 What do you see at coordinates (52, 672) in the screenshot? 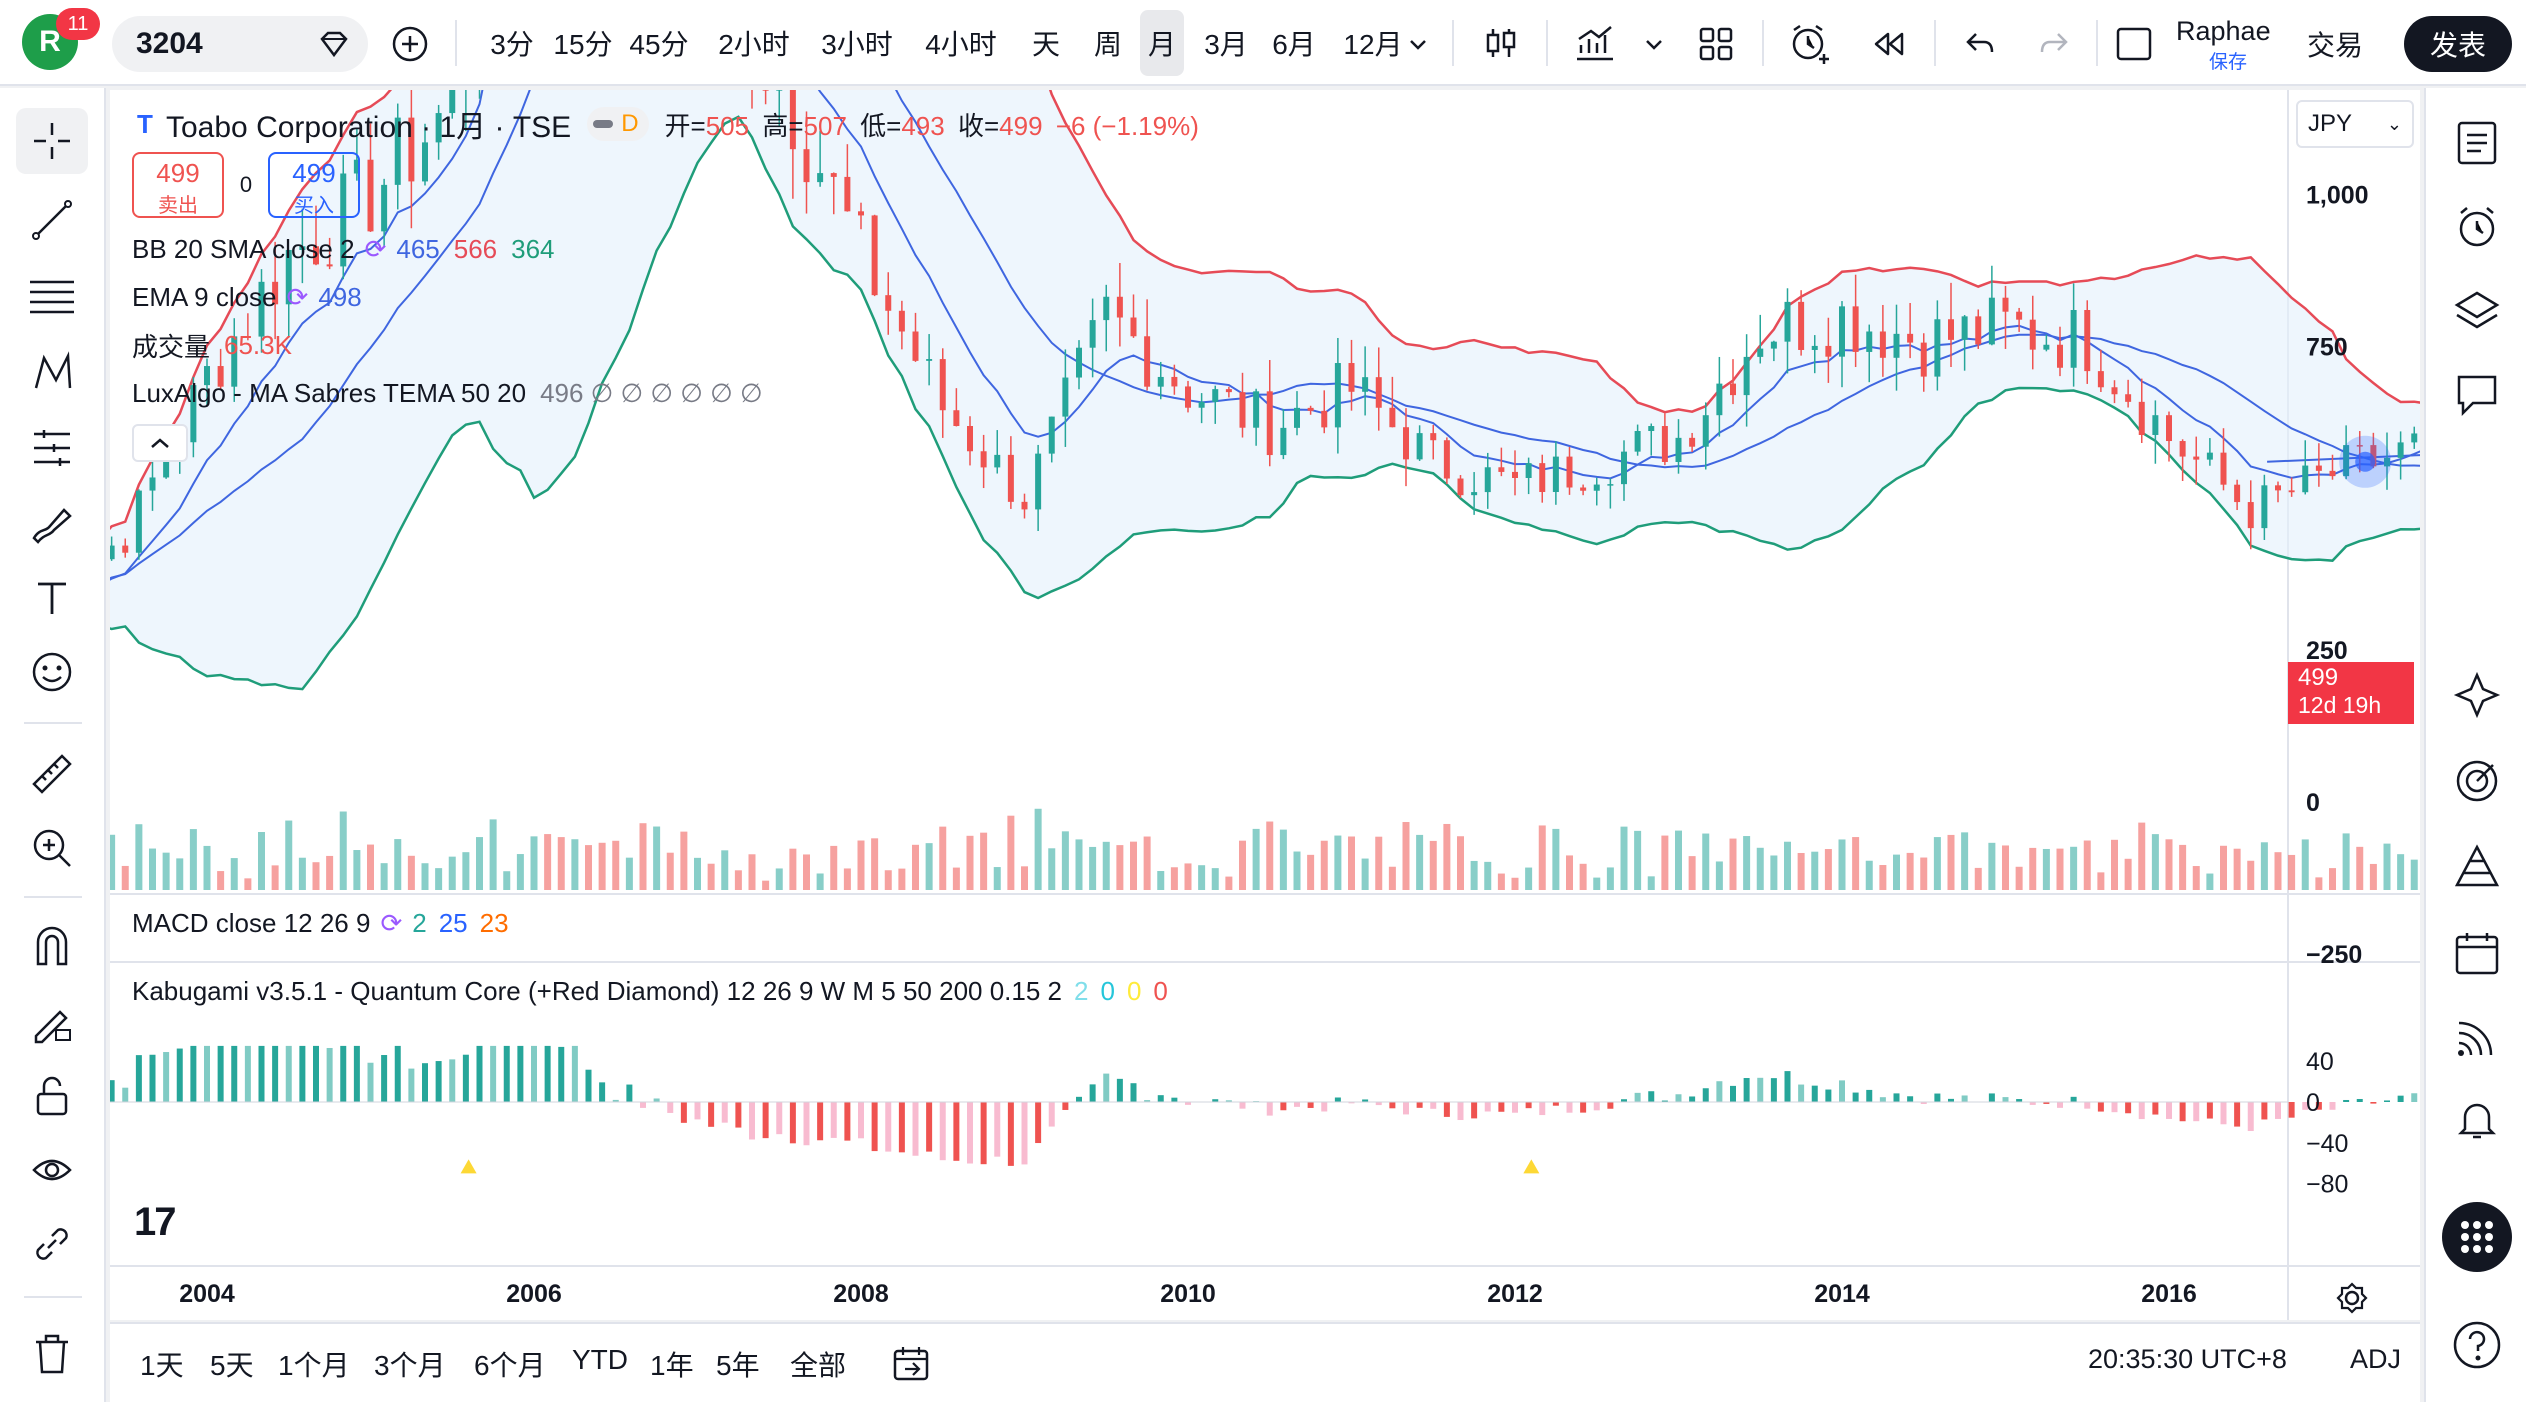
I see `emoji-icon` at bounding box center [52, 672].